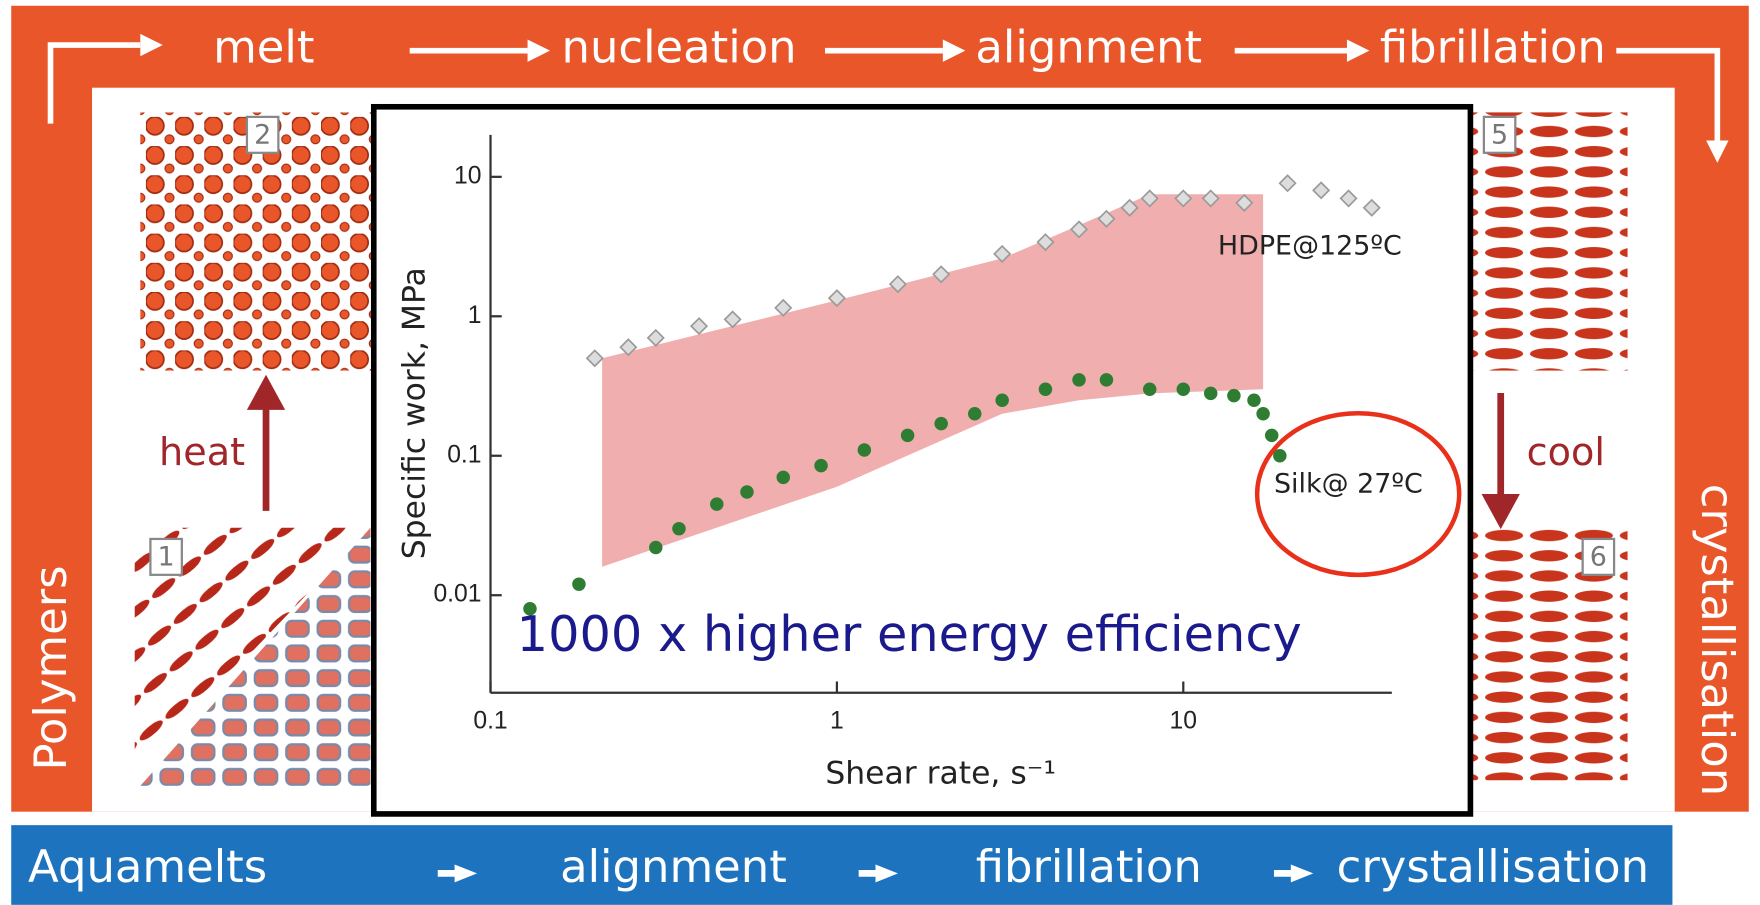 The width and height of the screenshot is (1760, 905). What do you see at coordinates (940, 774) in the screenshot?
I see `x-axis-label: Shear rate, s⁻¹` at bounding box center [940, 774].